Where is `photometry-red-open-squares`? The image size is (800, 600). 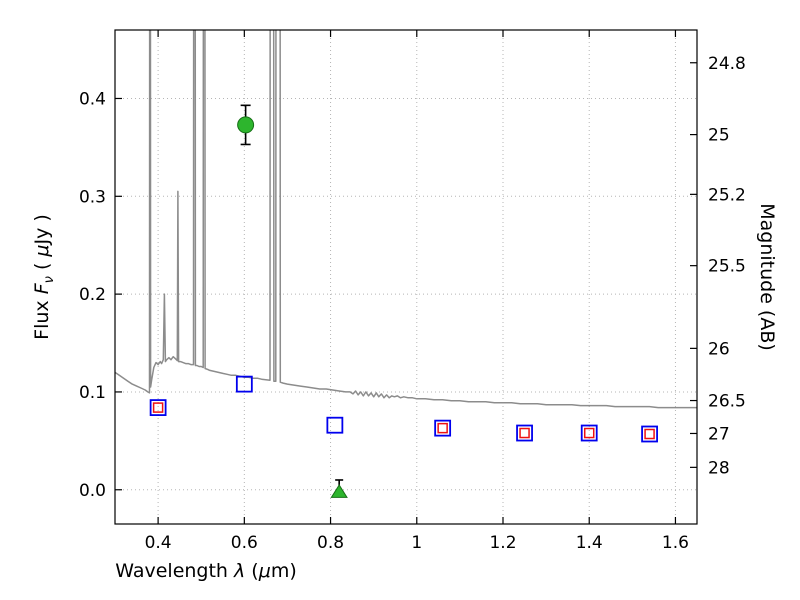
photometry-red-open-squares is located at coordinates (403, 421).